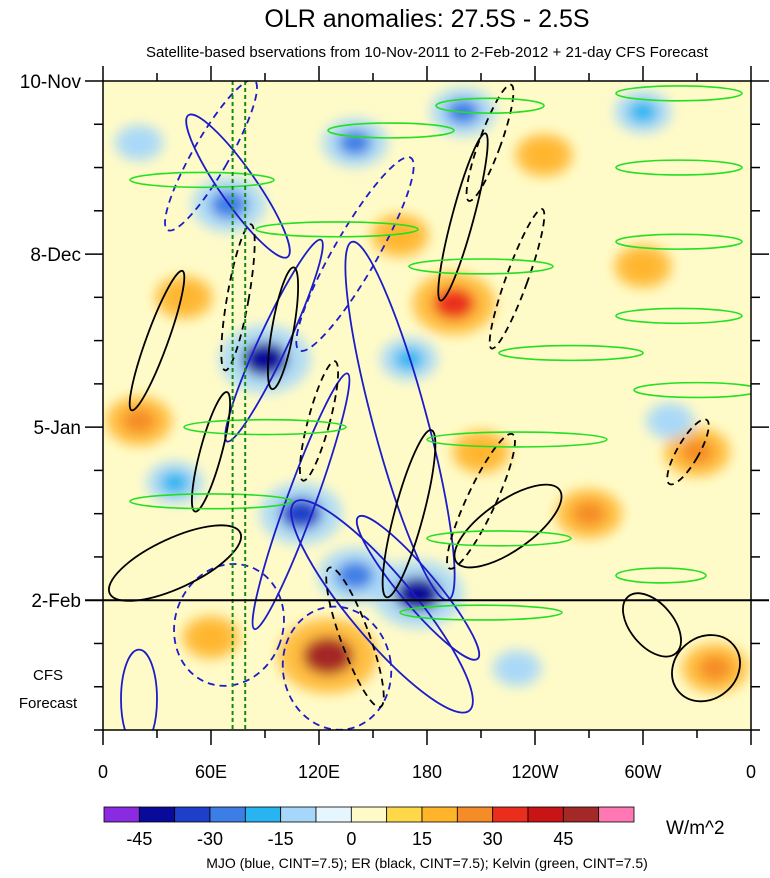  What do you see at coordinates (426, 19) in the screenshot?
I see `chart-title: OLR anomalies: 27.5S - 2.5S` at bounding box center [426, 19].